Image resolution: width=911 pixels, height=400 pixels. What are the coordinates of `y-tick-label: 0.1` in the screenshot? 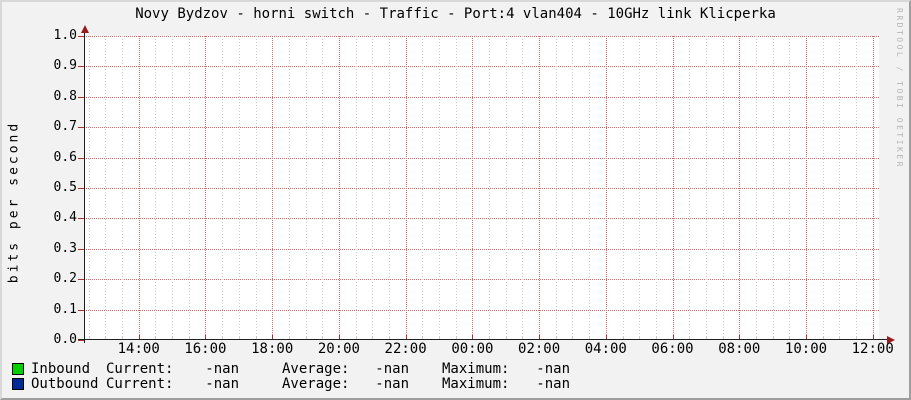 It's located at (65, 309).